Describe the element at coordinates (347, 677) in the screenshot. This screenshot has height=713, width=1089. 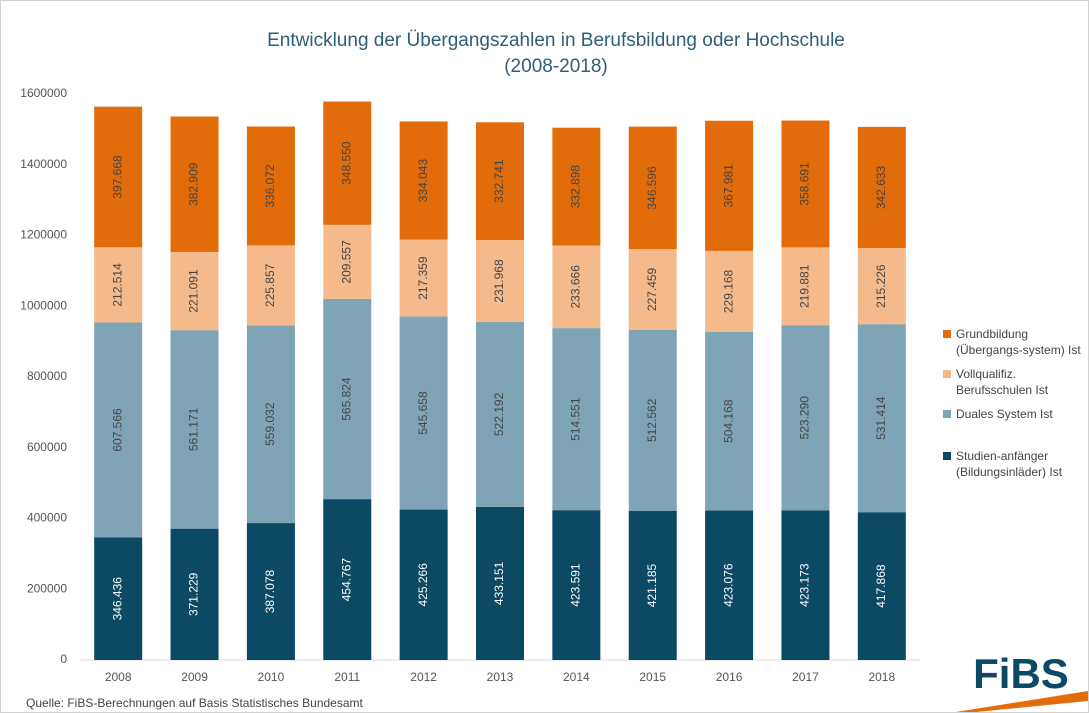
I see `x-tick-label: 2011` at that location.